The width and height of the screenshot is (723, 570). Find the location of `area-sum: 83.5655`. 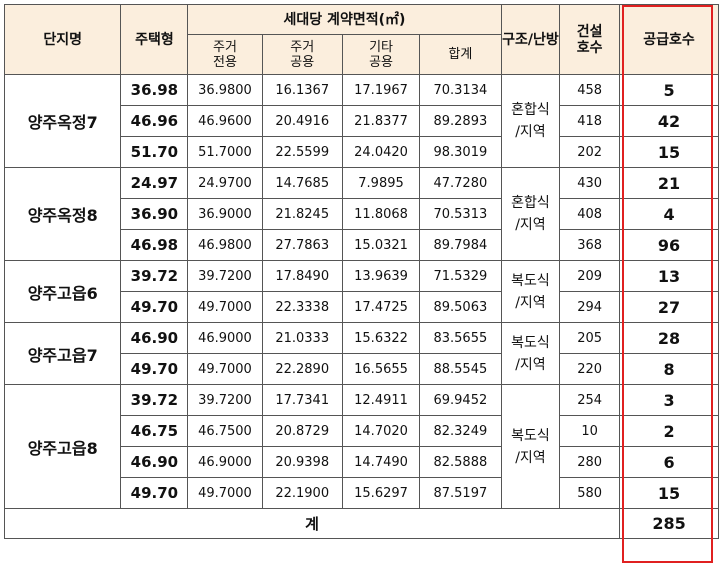

area-sum: 83.5655 is located at coordinates (460, 338).